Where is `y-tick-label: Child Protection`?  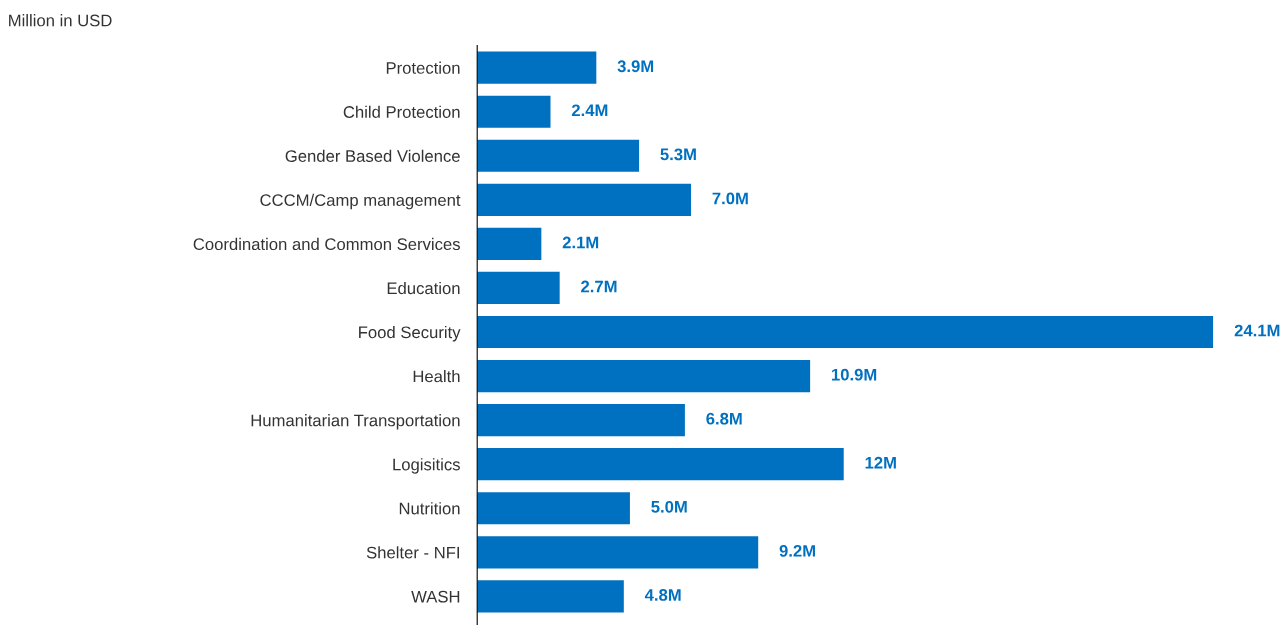
y-tick-label: Child Protection is located at coordinates (401, 111).